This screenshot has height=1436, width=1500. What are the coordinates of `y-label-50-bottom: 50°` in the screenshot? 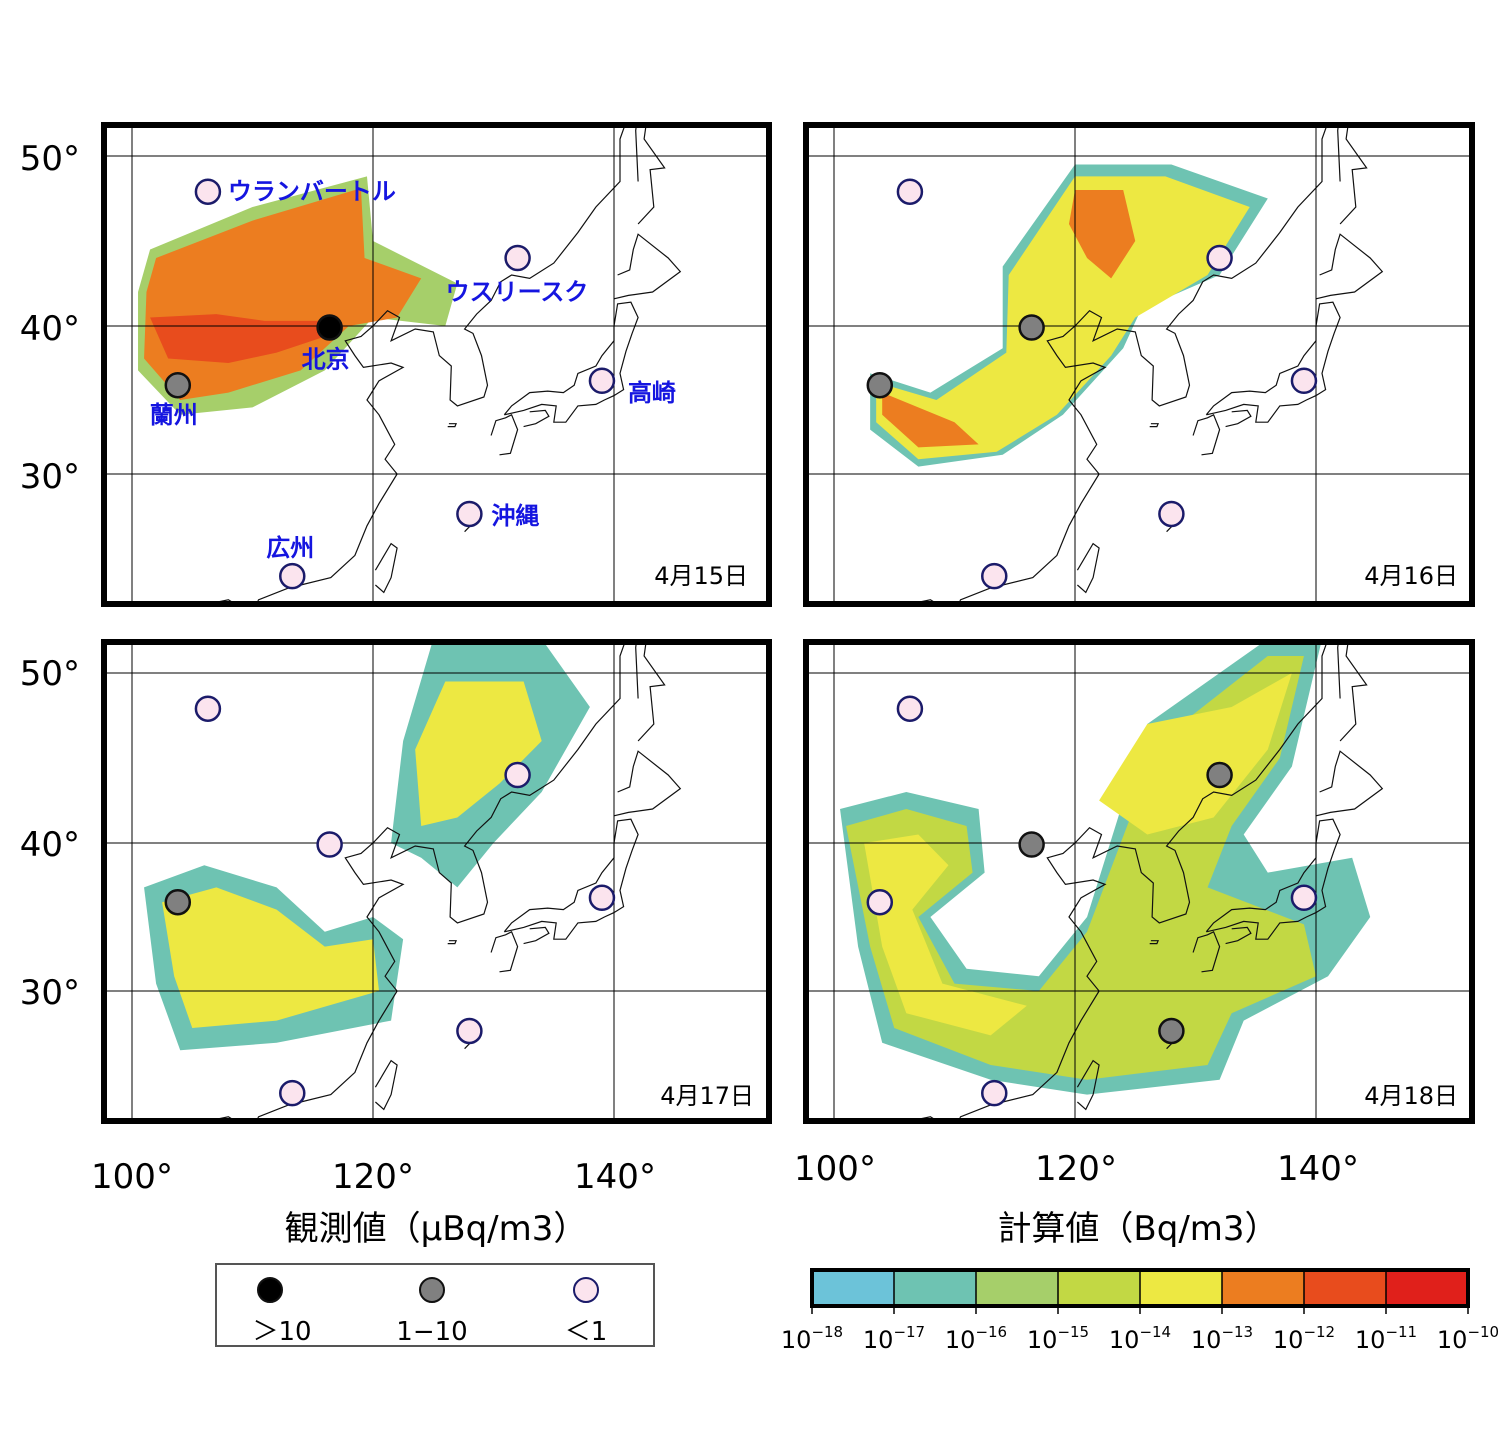 It's located at (50, 674).